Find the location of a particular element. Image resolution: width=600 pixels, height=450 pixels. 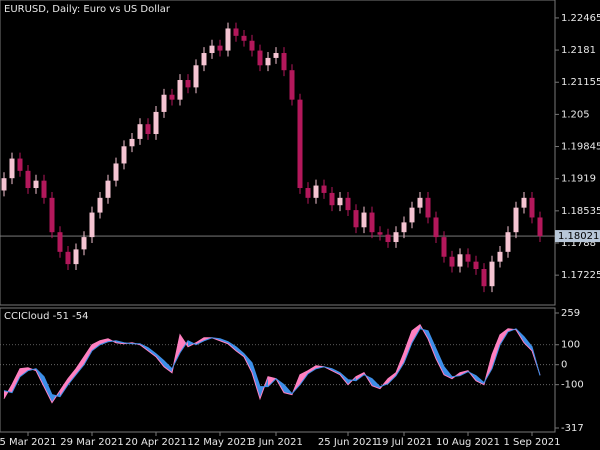

y-tick-label: 1.205 is located at coordinates (575, 114).